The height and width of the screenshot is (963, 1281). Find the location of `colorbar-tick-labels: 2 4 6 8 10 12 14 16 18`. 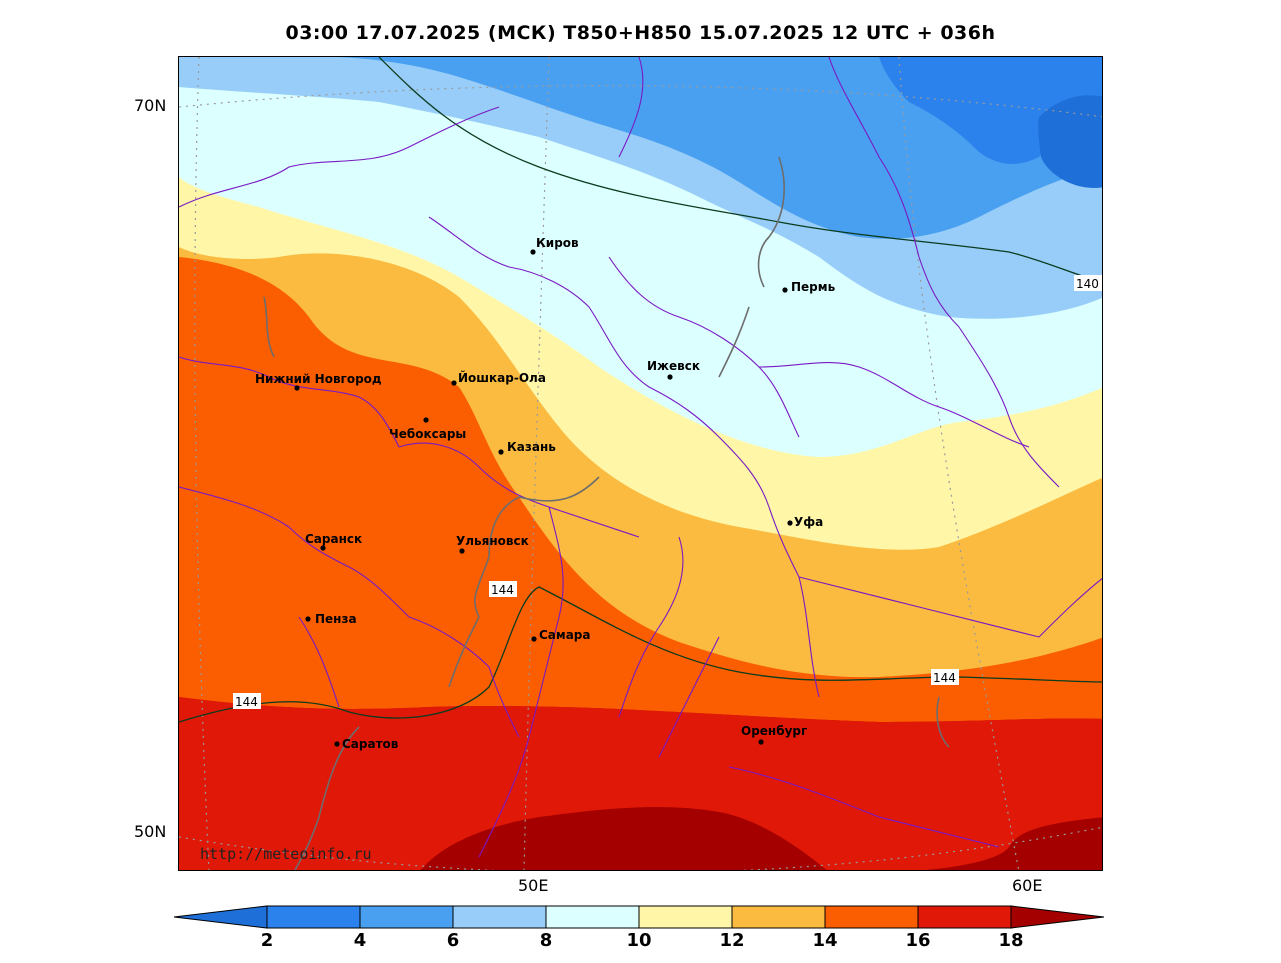

colorbar-tick-labels: 2 4 6 8 10 12 14 16 18 is located at coordinates (640, 945).